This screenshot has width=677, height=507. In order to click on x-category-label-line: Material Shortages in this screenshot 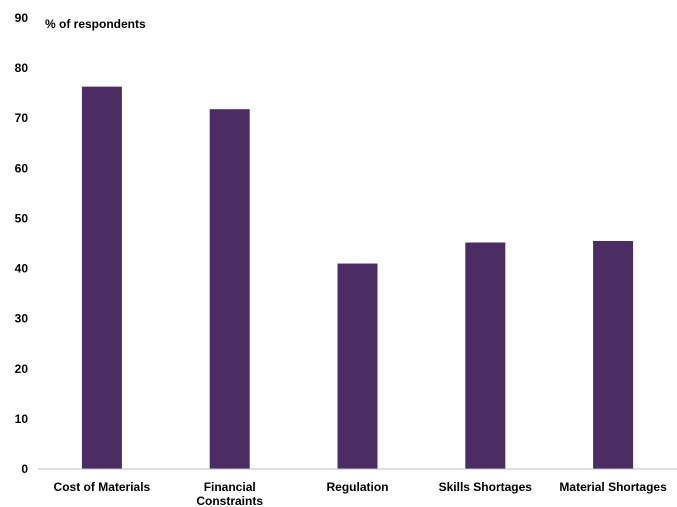, I will do `click(613, 487)`.